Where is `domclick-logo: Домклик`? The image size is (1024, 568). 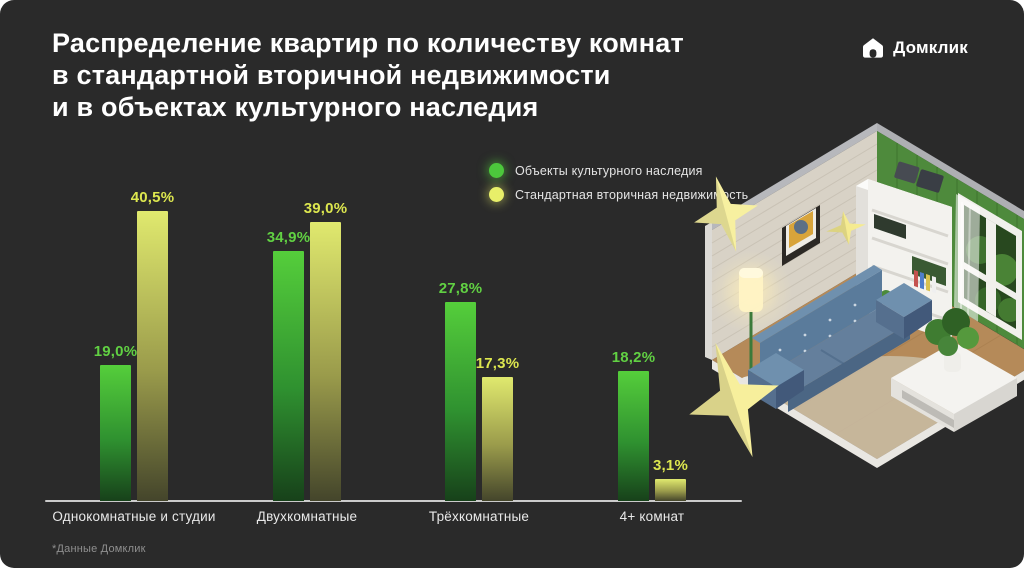
domclick-logo: Домклик is located at coordinates (914, 48).